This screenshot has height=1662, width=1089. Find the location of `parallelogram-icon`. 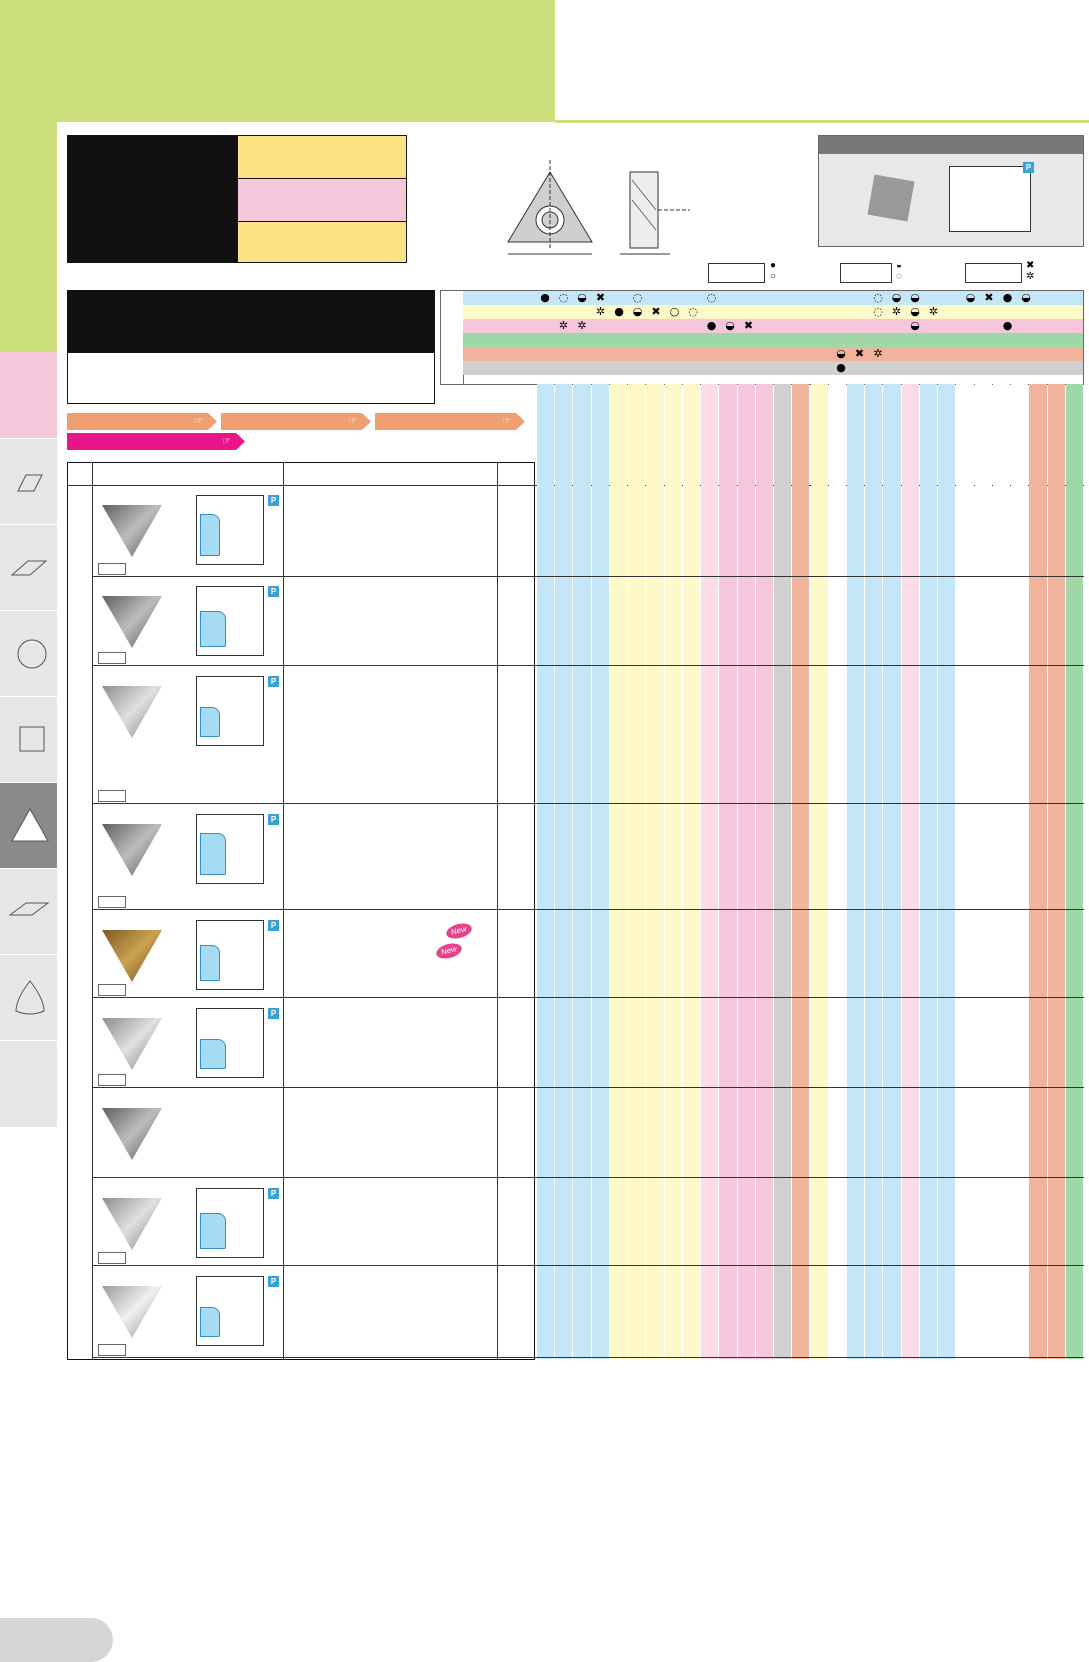

parallelogram-icon is located at coordinates (30, 483).